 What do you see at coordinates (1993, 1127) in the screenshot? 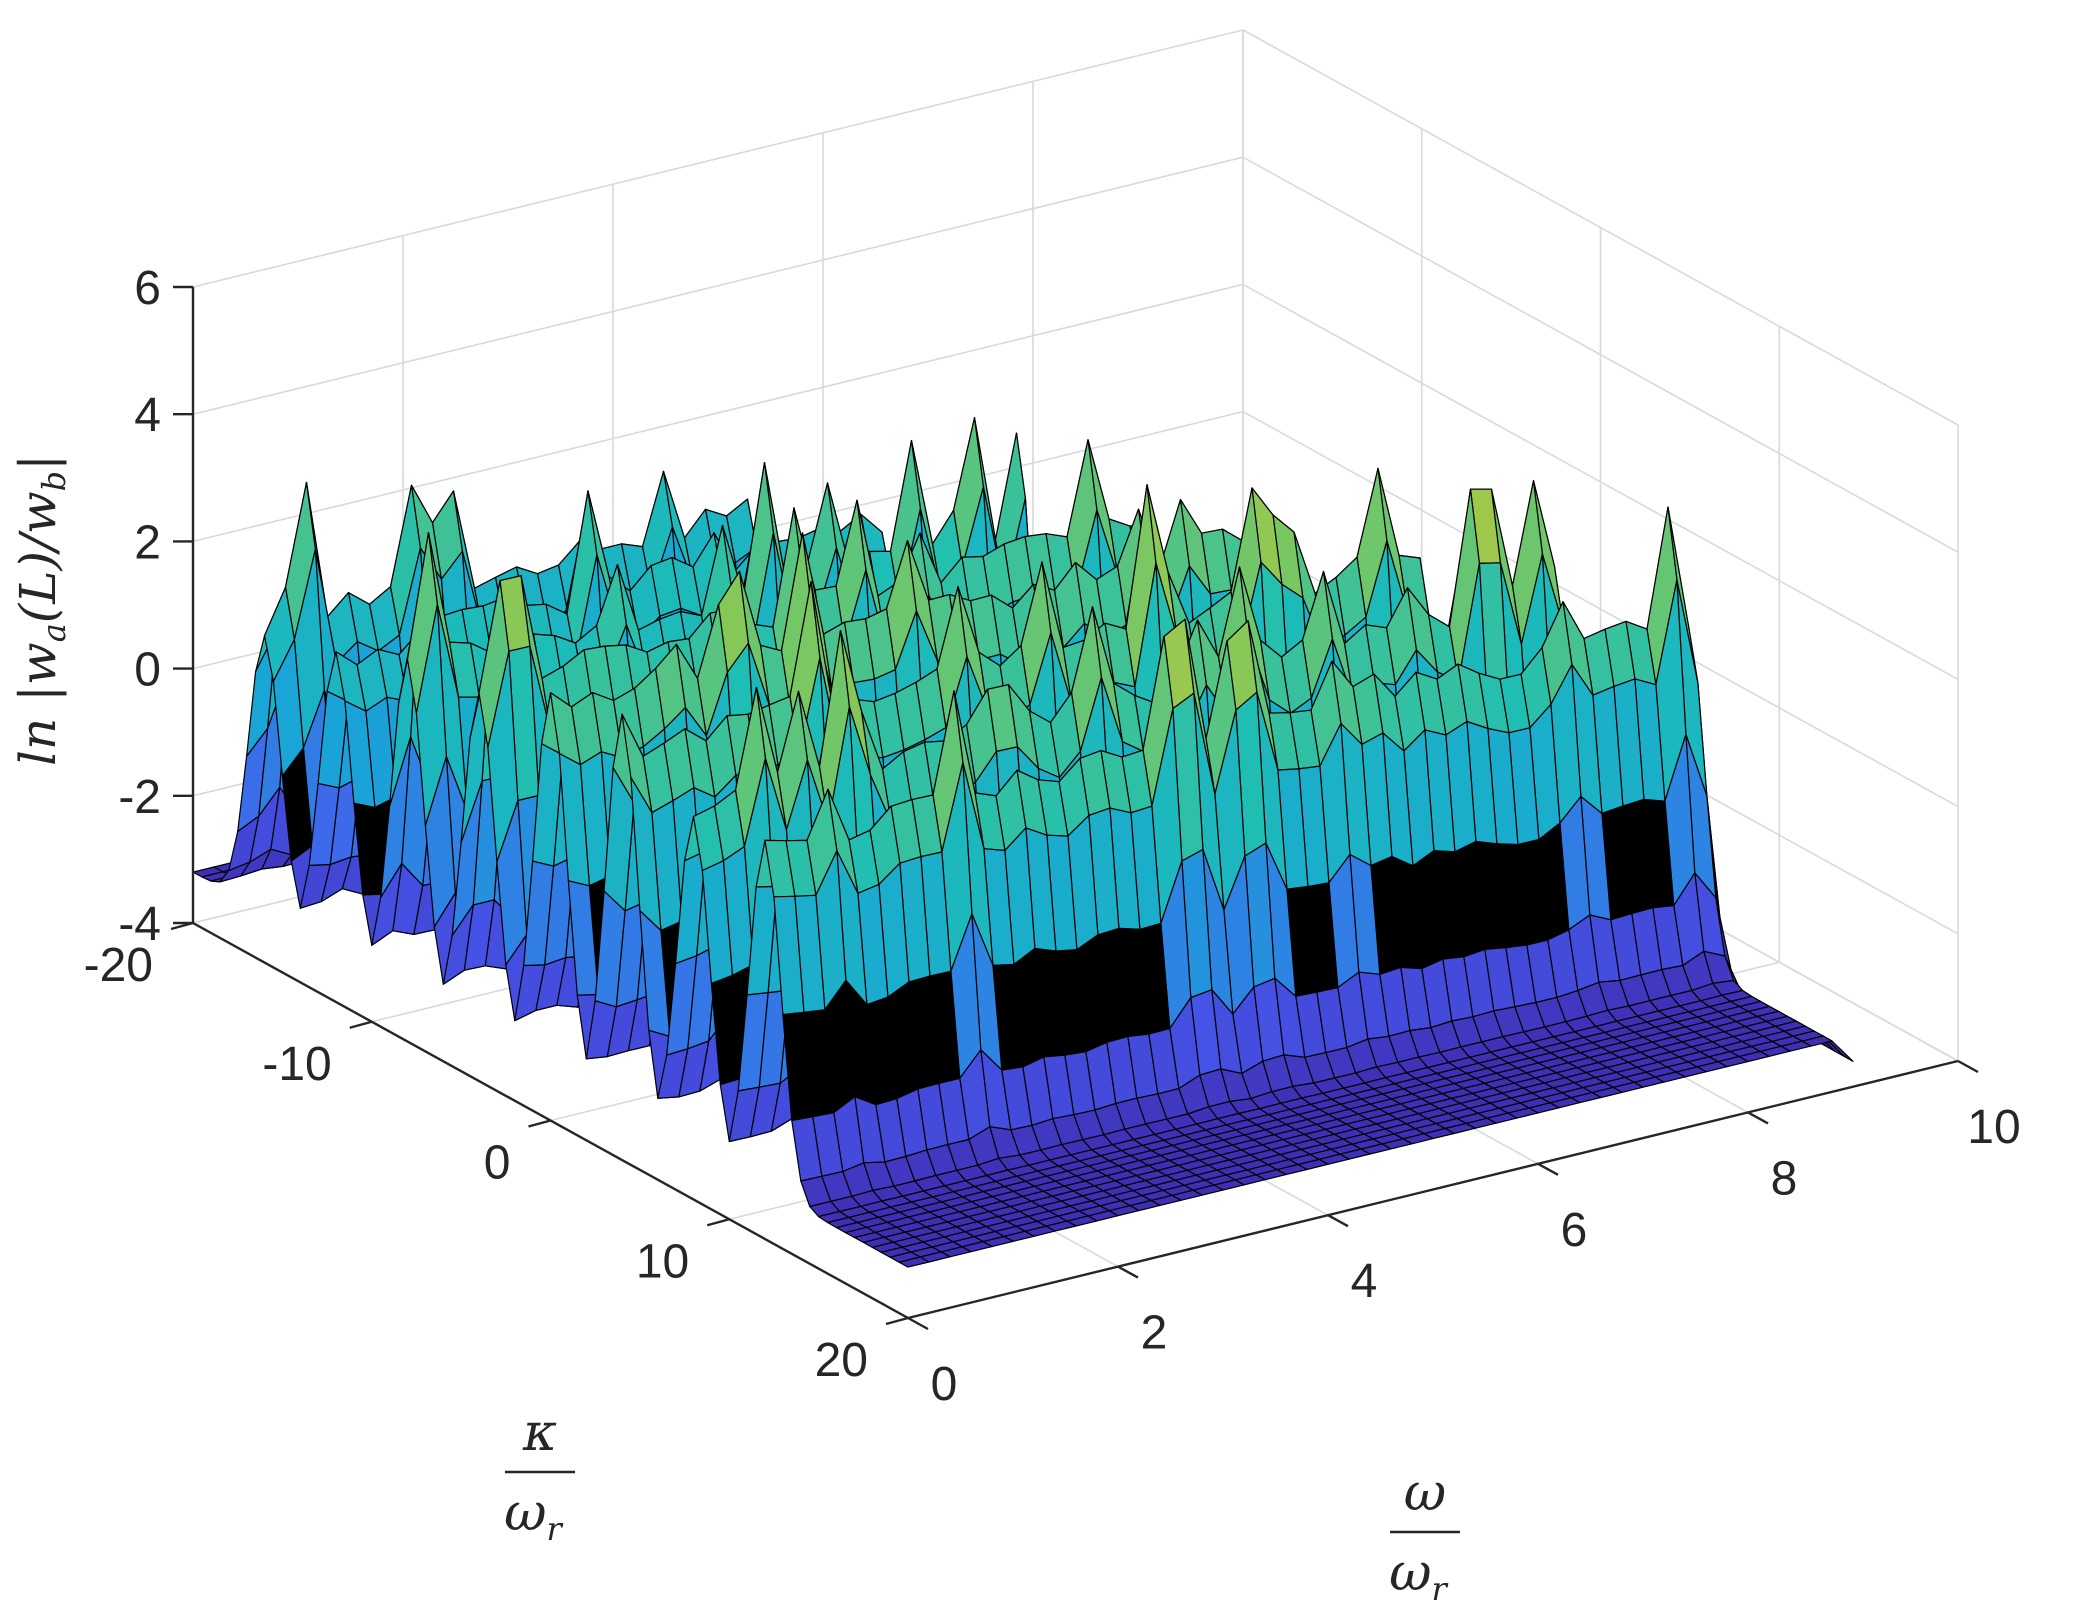
I see `x-tick-5: 10` at bounding box center [1993, 1127].